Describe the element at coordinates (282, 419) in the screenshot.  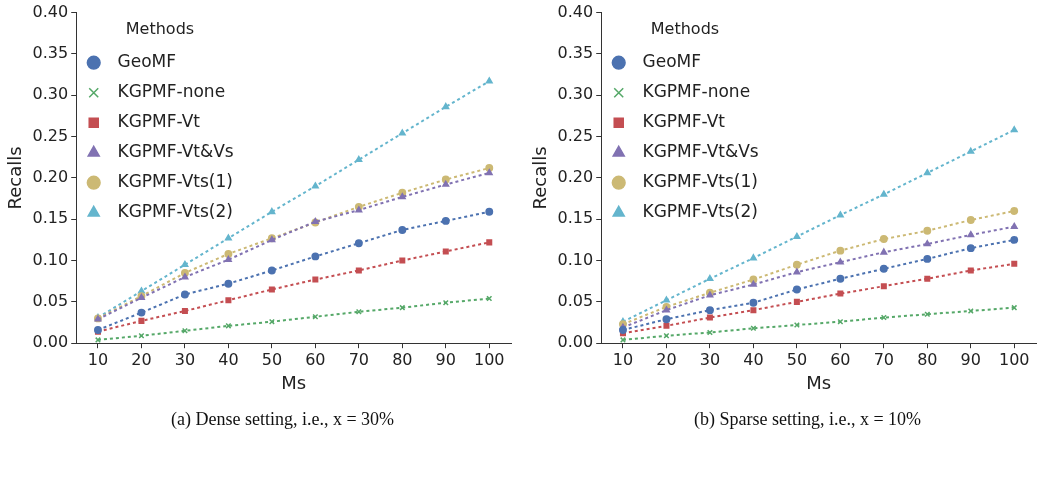
I see `text: (a) Dense setting, i.e., x = 30%` at that location.